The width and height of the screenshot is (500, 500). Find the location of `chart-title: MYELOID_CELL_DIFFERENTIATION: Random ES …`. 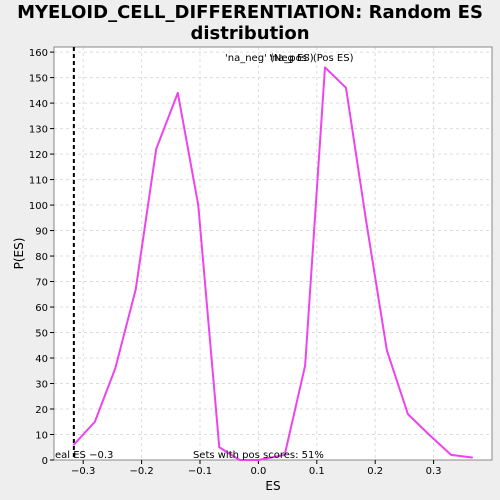

chart-title: MYELOID_CELL_DIFFERENTIATION: Random ES … is located at coordinates (250, 23).